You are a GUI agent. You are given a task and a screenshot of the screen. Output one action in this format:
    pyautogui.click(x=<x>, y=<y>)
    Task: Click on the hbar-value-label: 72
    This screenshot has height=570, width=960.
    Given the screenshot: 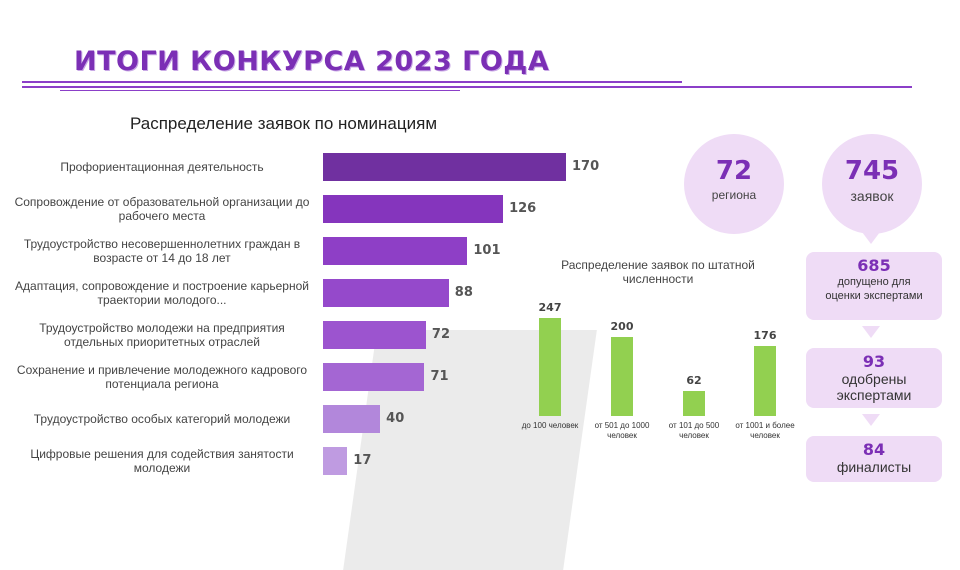 What is the action you would take?
    pyautogui.click(x=440, y=334)
    